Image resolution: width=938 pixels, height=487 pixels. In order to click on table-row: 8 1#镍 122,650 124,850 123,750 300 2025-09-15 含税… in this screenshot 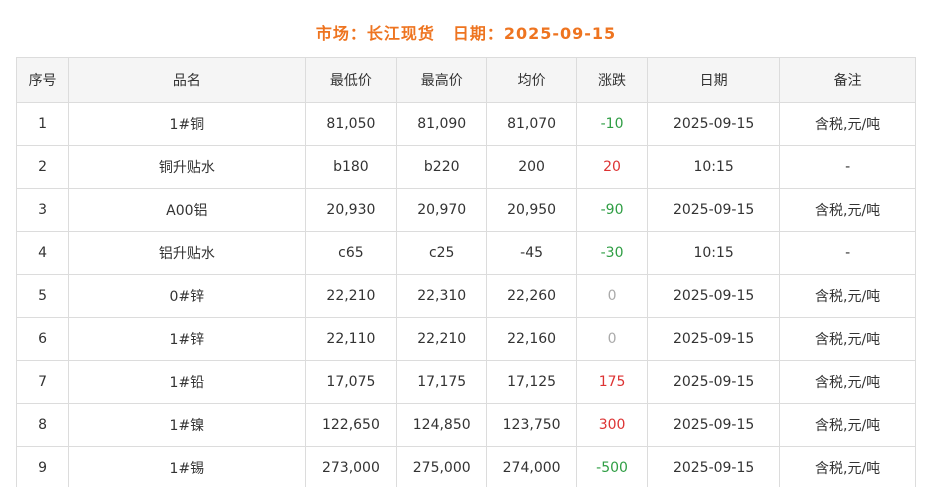, I will do `click(465, 425)`.